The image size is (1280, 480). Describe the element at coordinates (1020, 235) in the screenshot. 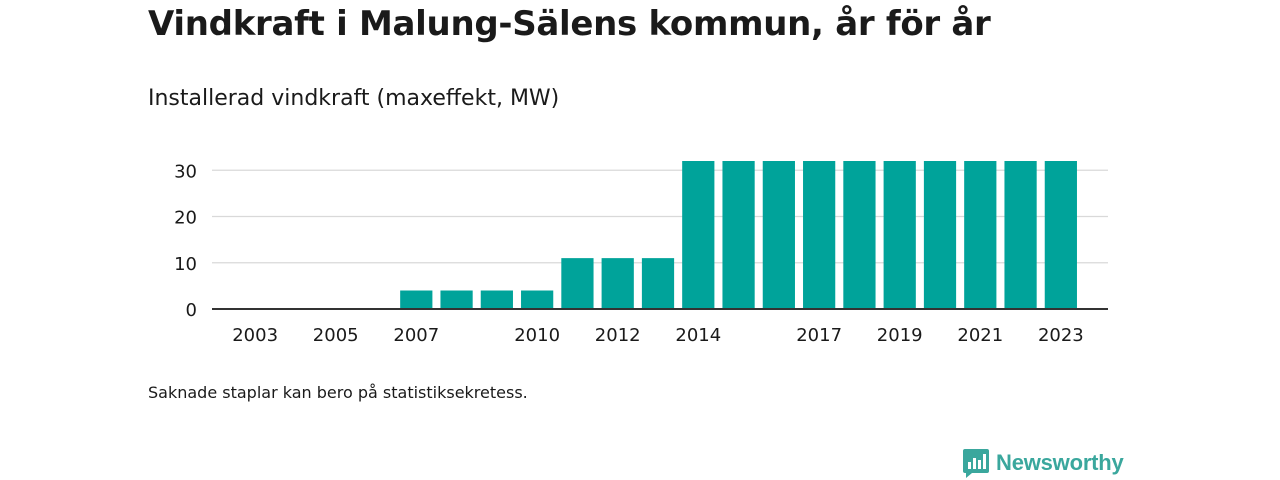

I see `bar-2022` at that location.